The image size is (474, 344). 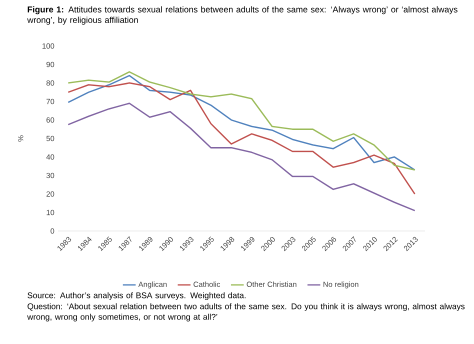 What do you see at coordinates (137, 296) in the screenshot?
I see `source-note: Source: Author’s analysis of BSA surveys. Weighted data.` at bounding box center [137, 296].